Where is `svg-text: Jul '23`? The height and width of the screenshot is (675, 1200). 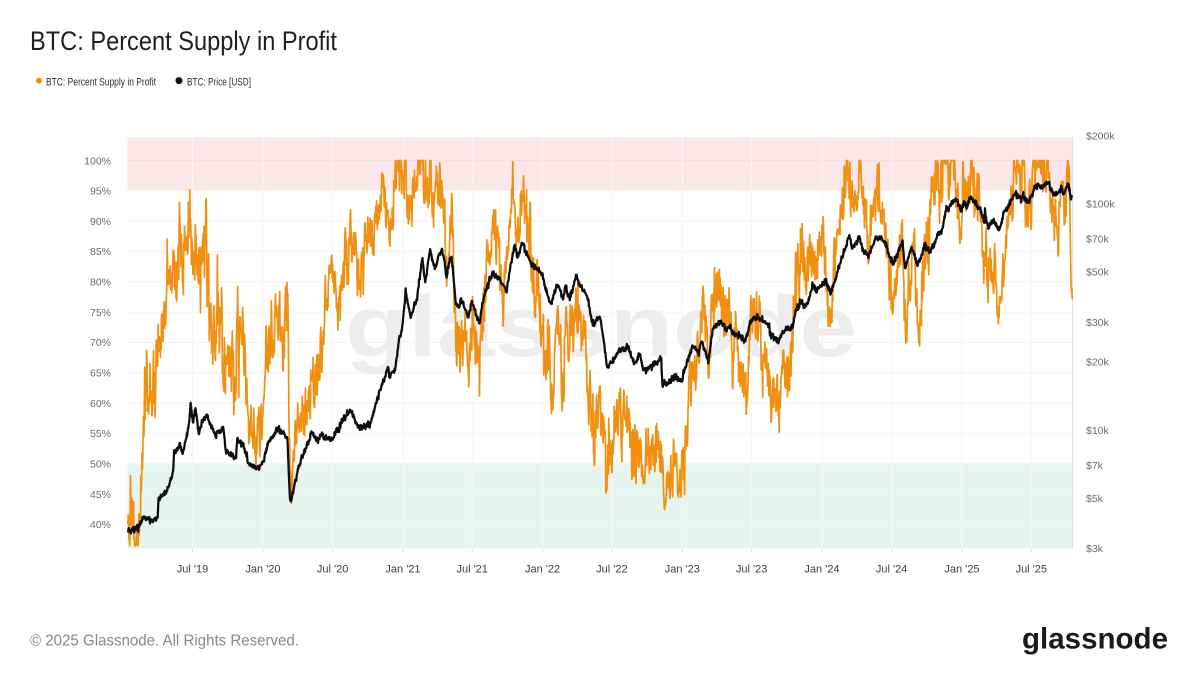
svg-text: Jul '23 is located at coordinates (751, 570).